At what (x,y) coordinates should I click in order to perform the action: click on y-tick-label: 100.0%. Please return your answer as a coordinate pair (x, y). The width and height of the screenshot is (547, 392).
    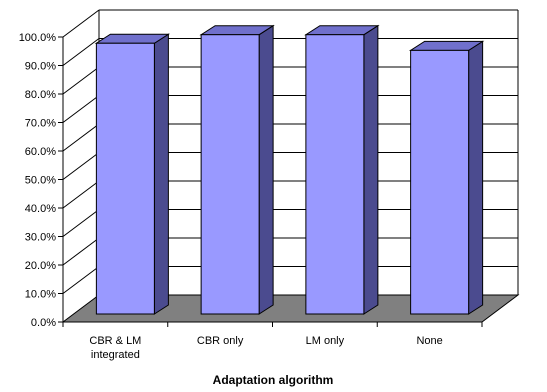
    Looking at the image, I should click on (38, 38).